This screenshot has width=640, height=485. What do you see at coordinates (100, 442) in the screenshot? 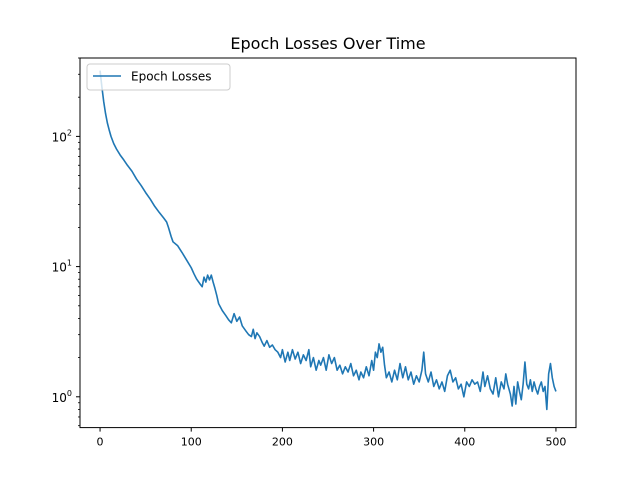
I see `x-tick-label: 0` at bounding box center [100, 442].